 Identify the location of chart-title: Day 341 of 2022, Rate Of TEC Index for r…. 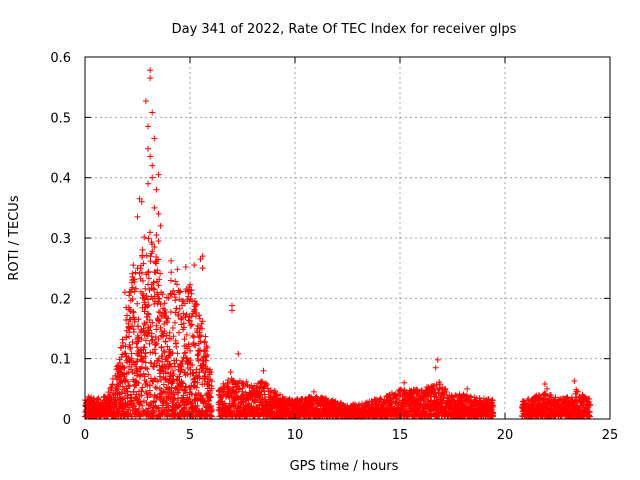
(344, 29).